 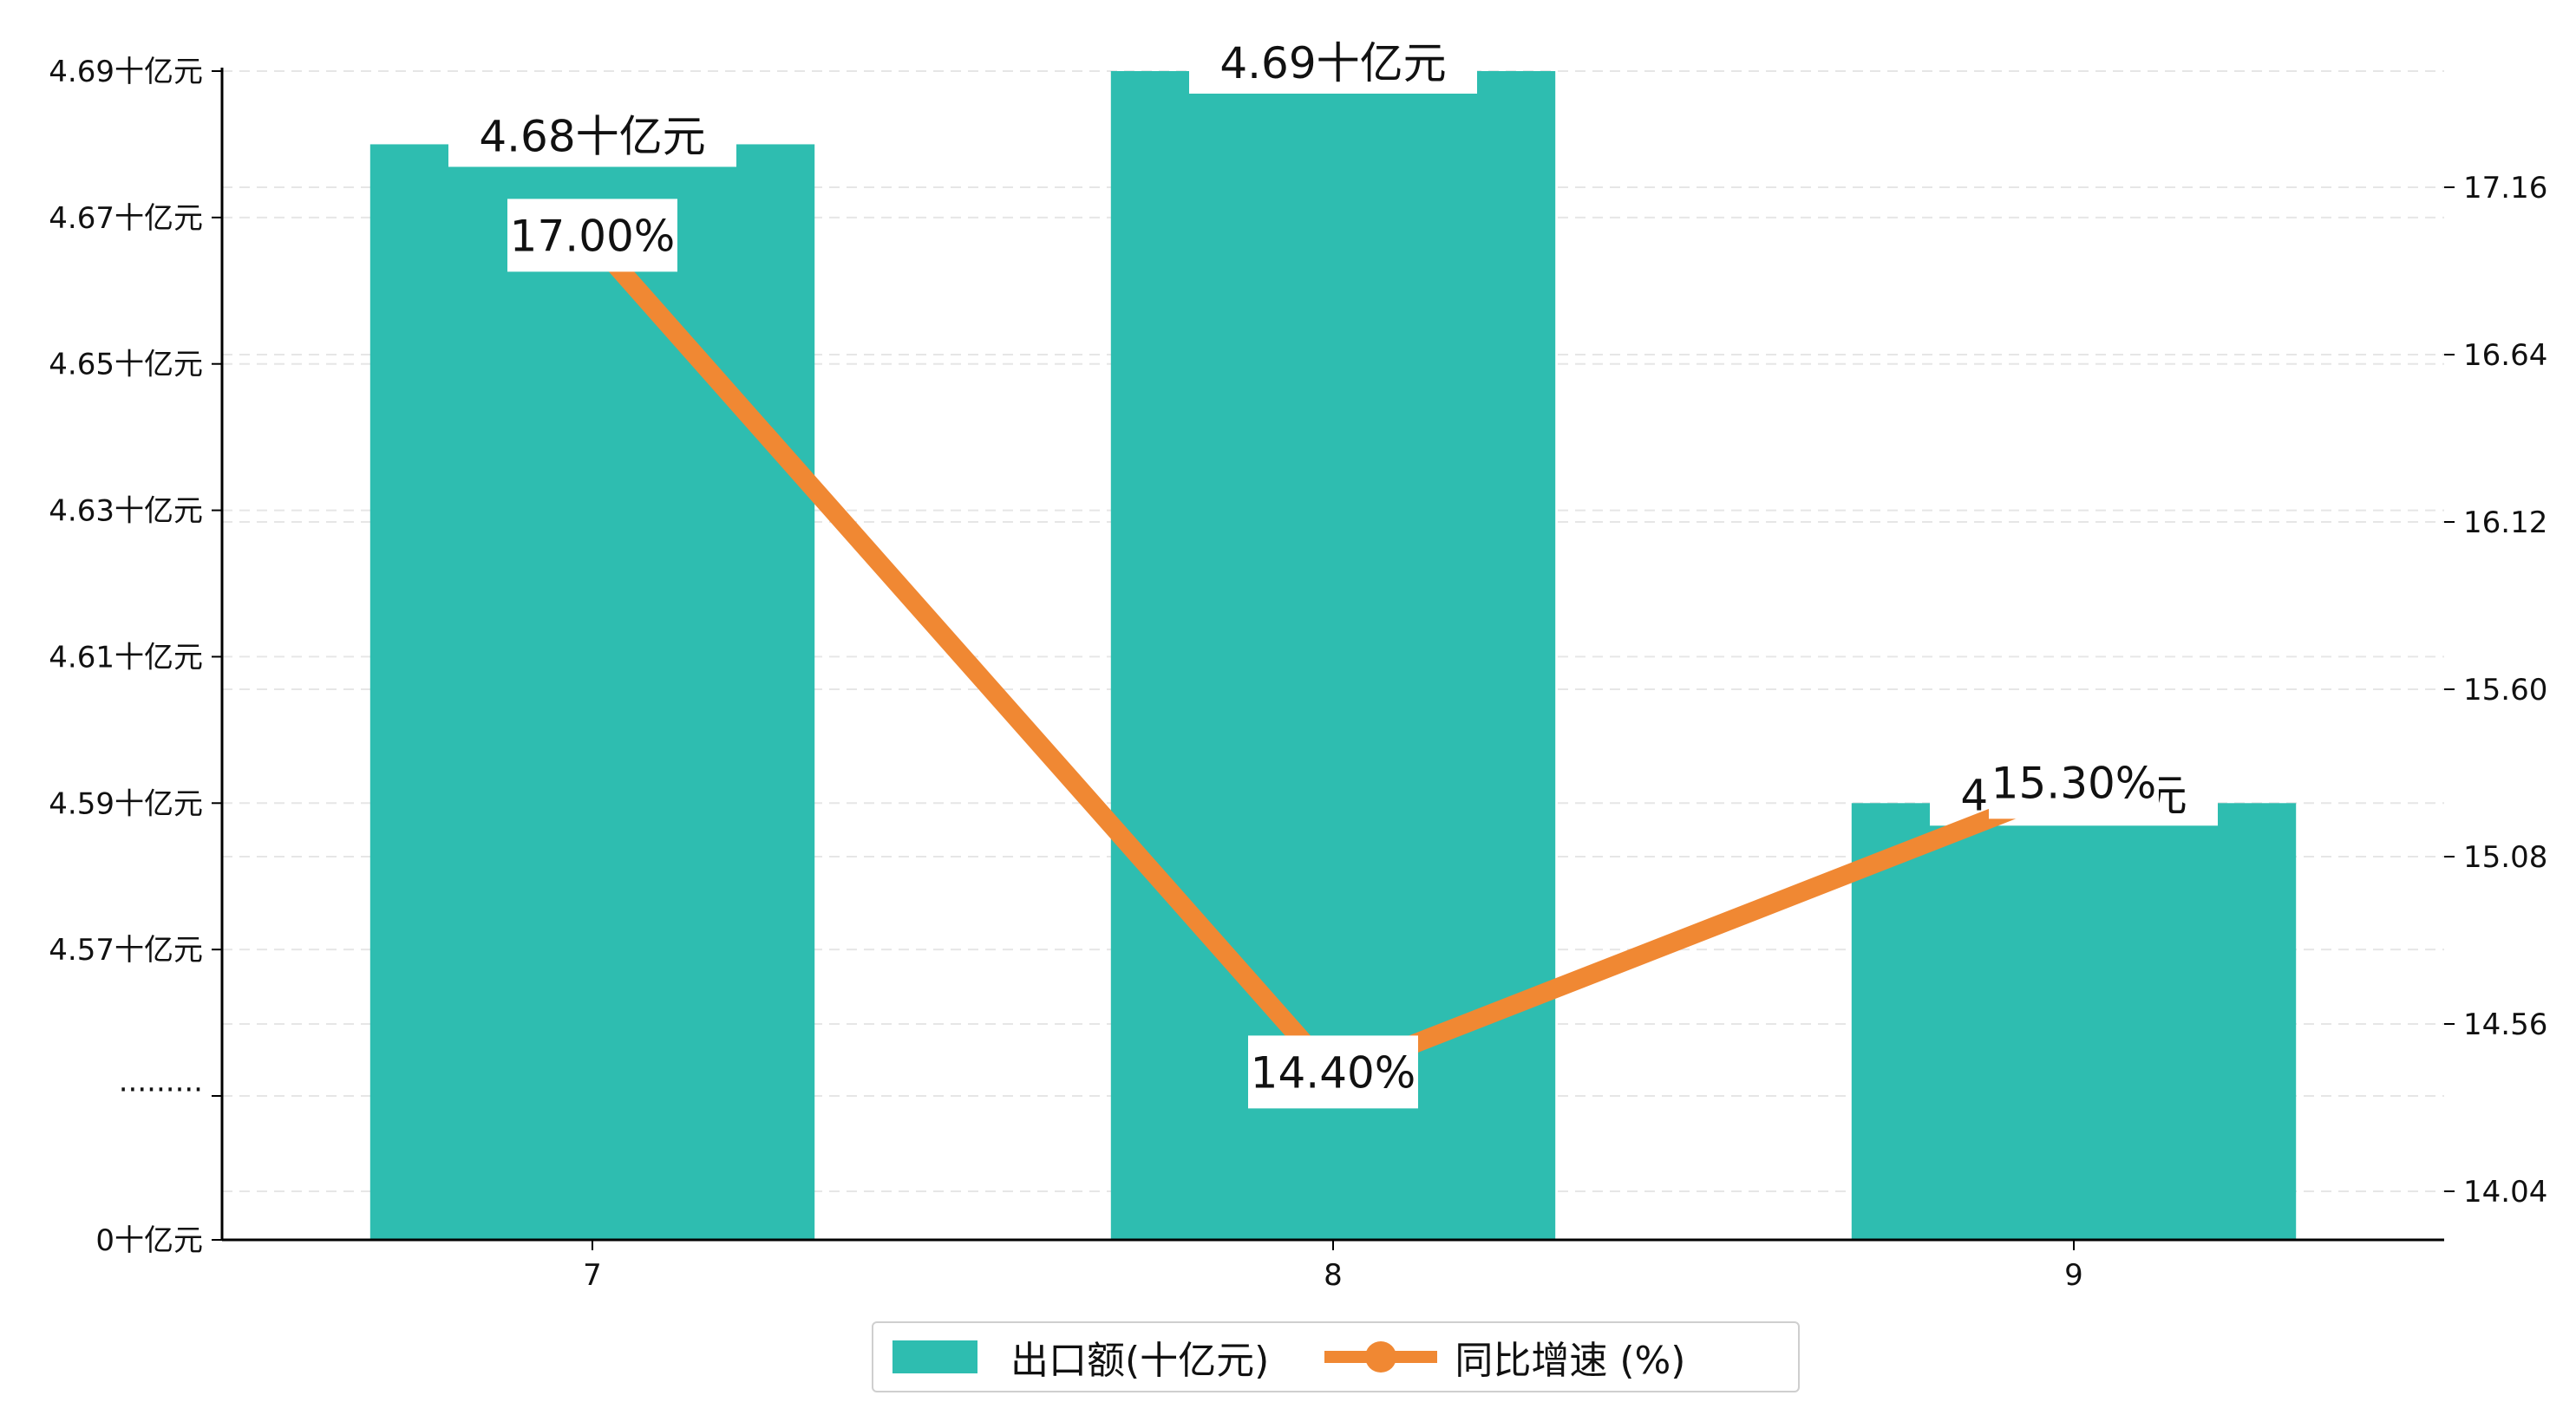 What do you see at coordinates (1140, 1361) in the screenshot?
I see `legend-bar-label: 出口额(十亿元)` at bounding box center [1140, 1361].